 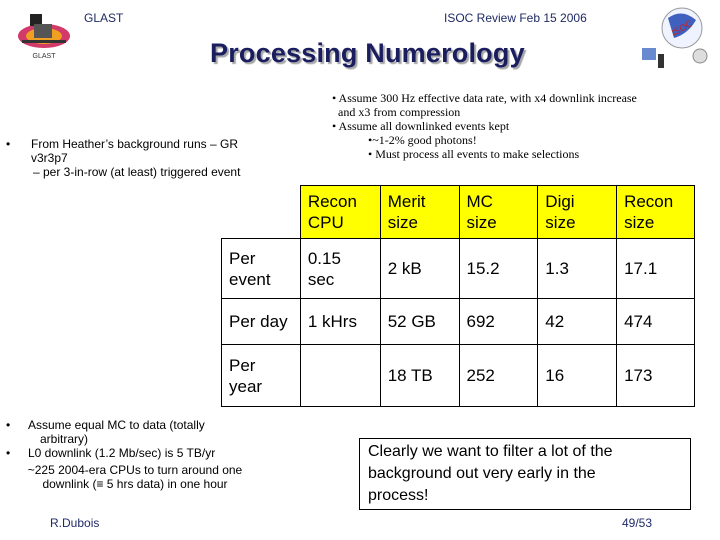 I want to click on page-title: Processing Numerology, so click(x=367, y=53).